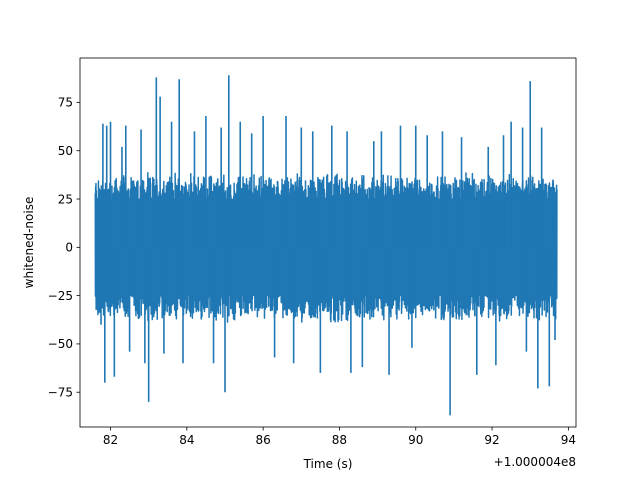 The image size is (640, 484). Describe the element at coordinates (65, 103) in the screenshot. I see `y-tick-label: 75` at that location.